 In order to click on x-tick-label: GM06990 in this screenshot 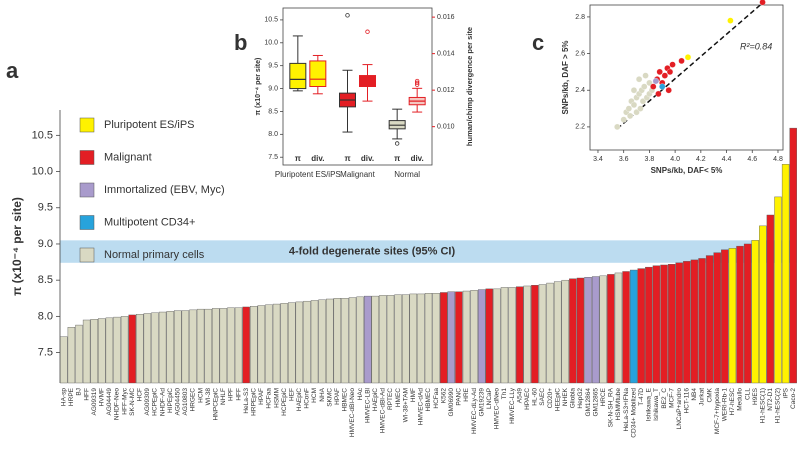, I will do `click(451, 402)`.